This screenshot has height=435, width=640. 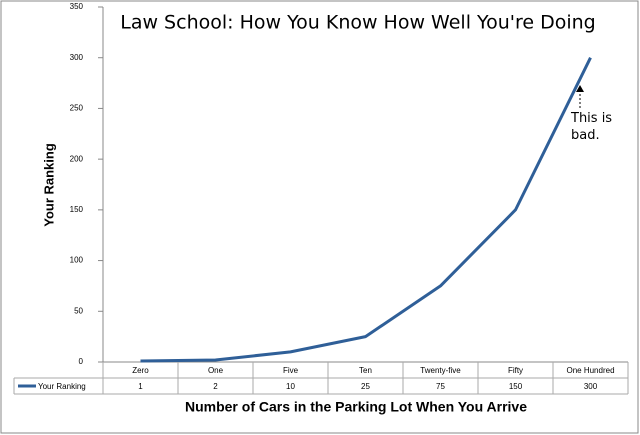 I want to click on annotation: This is bad., so click(x=592, y=127).